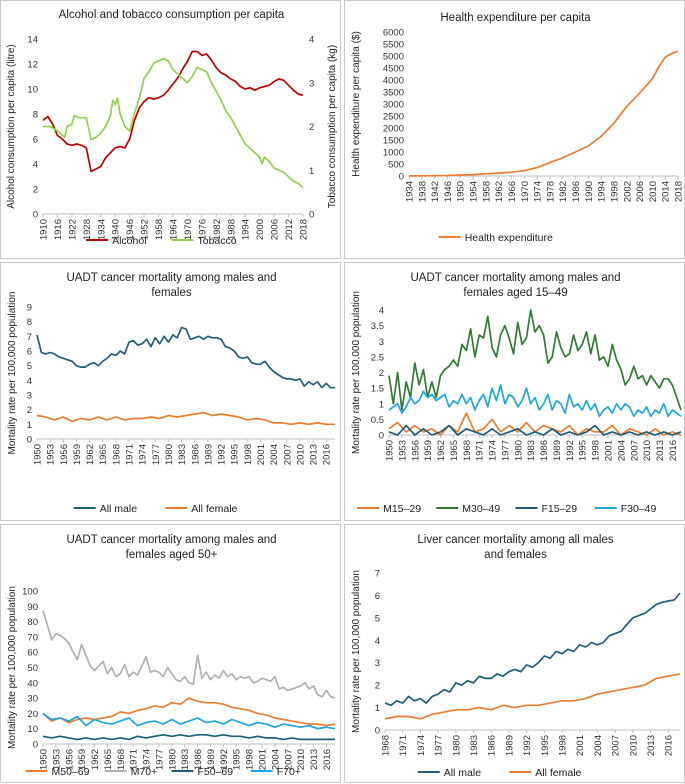 The image size is (685, 784). What do you see at coordinates (467, 450) in the screenshot?
I see `x-tick-label: 1968` at bounding box center [467, 450].